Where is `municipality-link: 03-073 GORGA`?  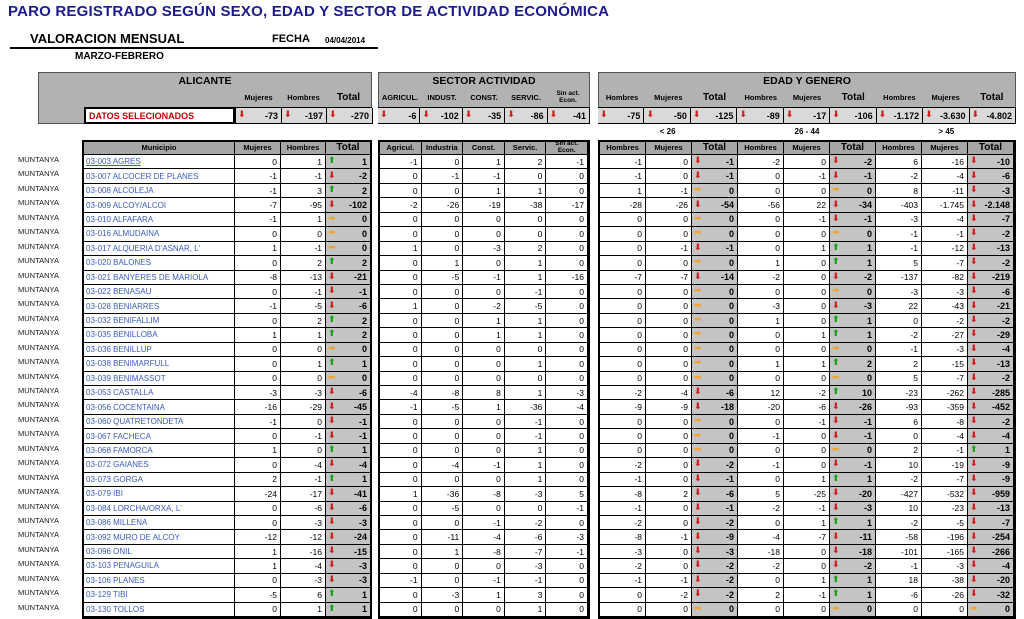 municipality-link: 03-073 GORGA is located at coordinates (114, 479).